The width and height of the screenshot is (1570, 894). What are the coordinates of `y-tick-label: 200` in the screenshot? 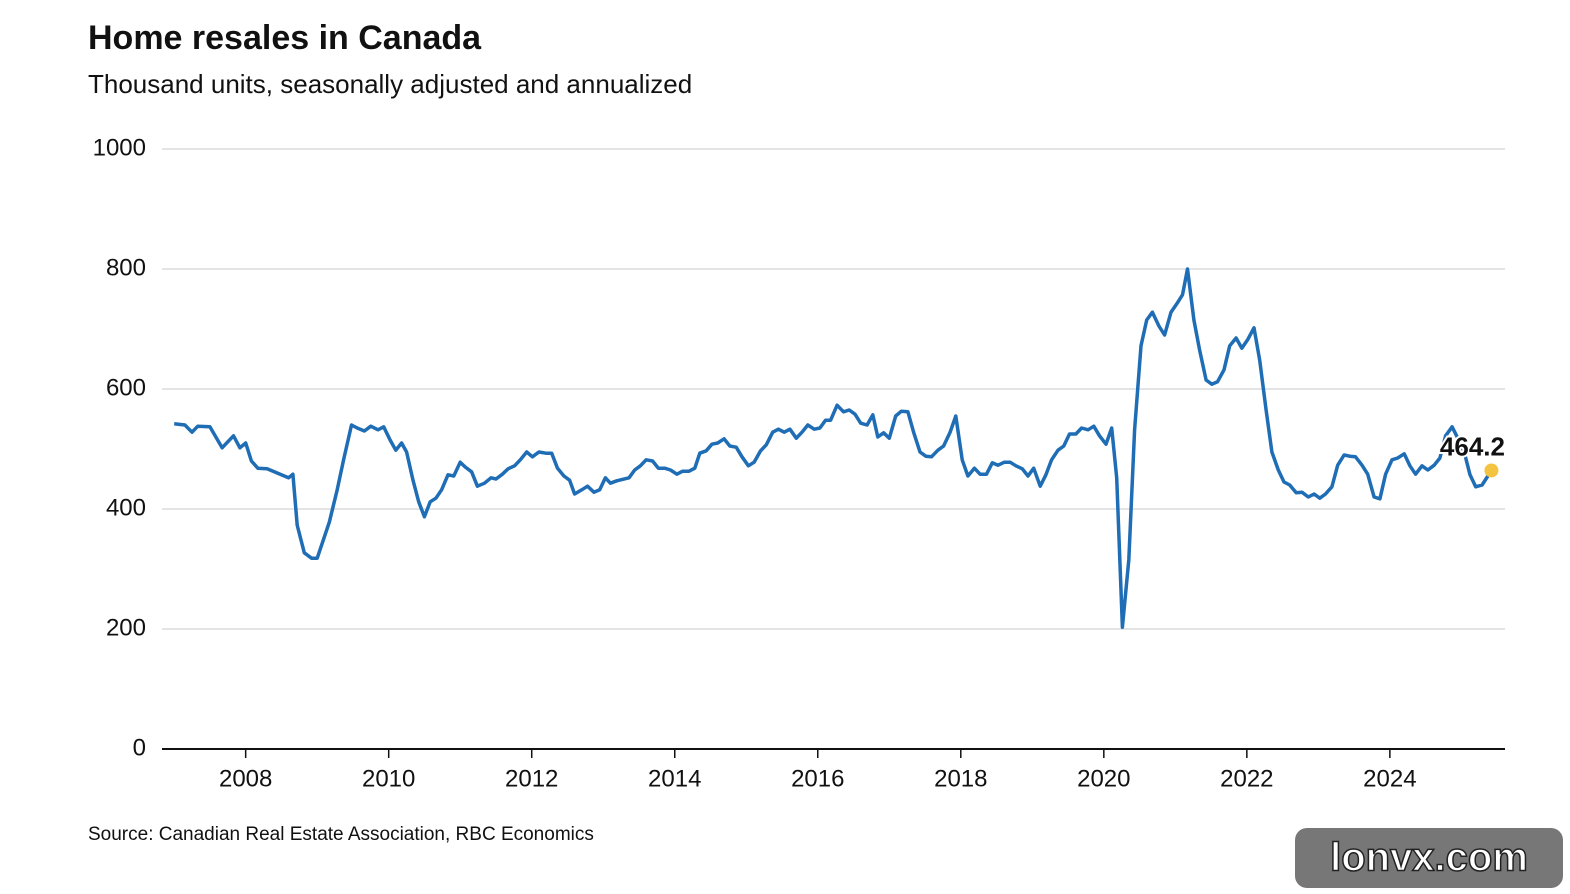 It's located at (126, 627).